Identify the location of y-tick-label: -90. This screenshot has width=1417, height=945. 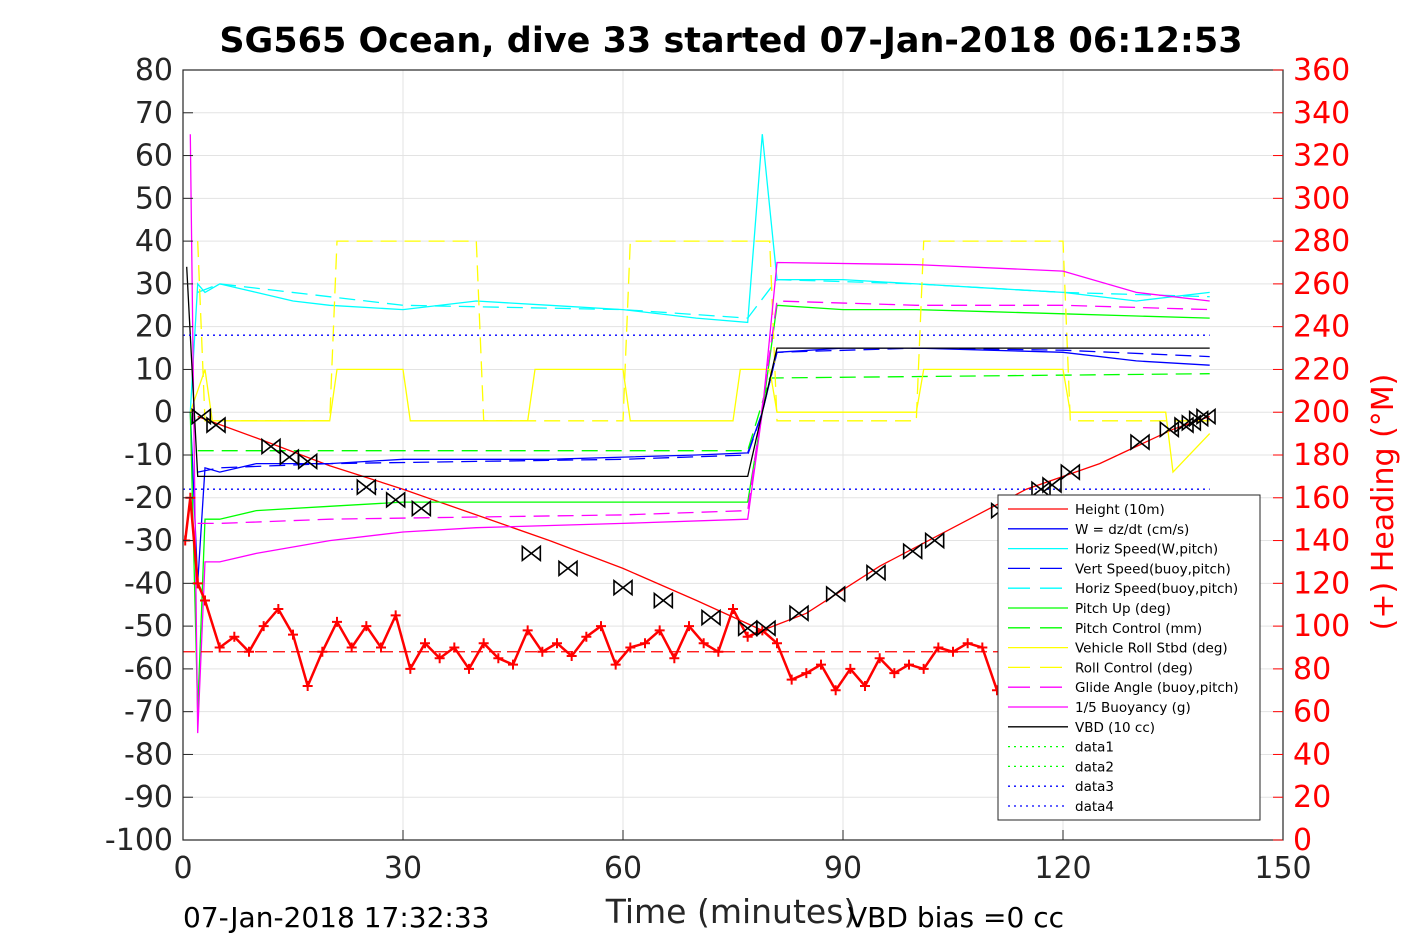
(148, 797).